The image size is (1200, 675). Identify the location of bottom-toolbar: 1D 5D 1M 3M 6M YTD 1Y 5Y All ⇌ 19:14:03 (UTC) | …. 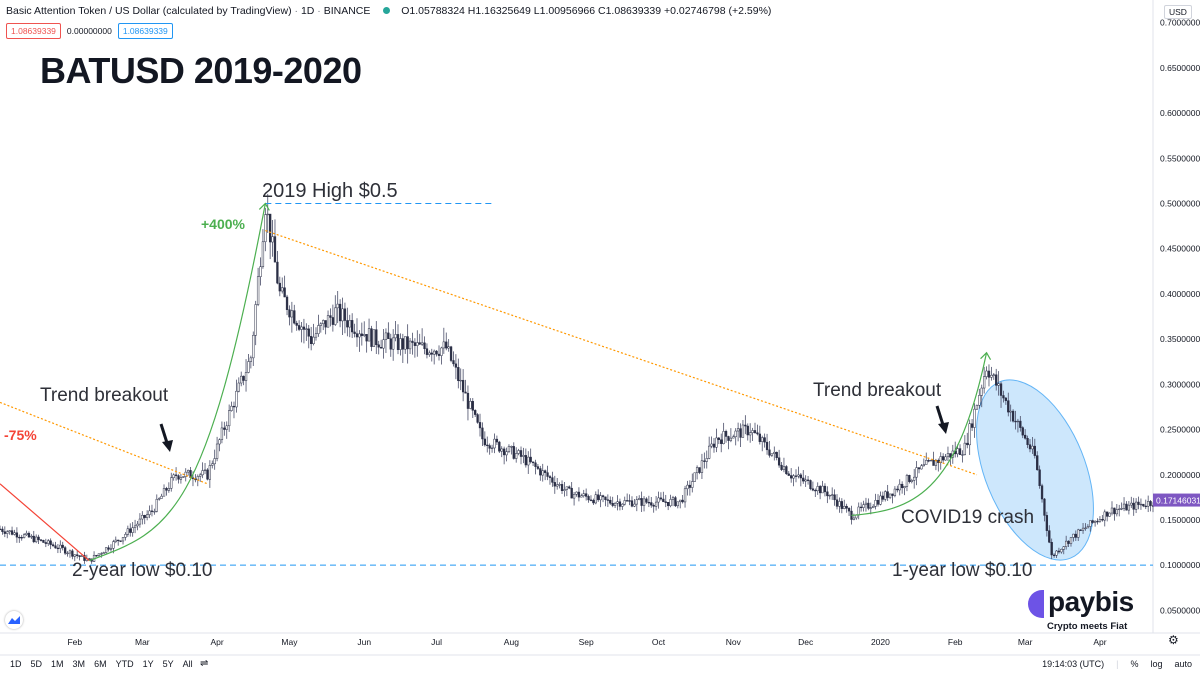
(600, 665).